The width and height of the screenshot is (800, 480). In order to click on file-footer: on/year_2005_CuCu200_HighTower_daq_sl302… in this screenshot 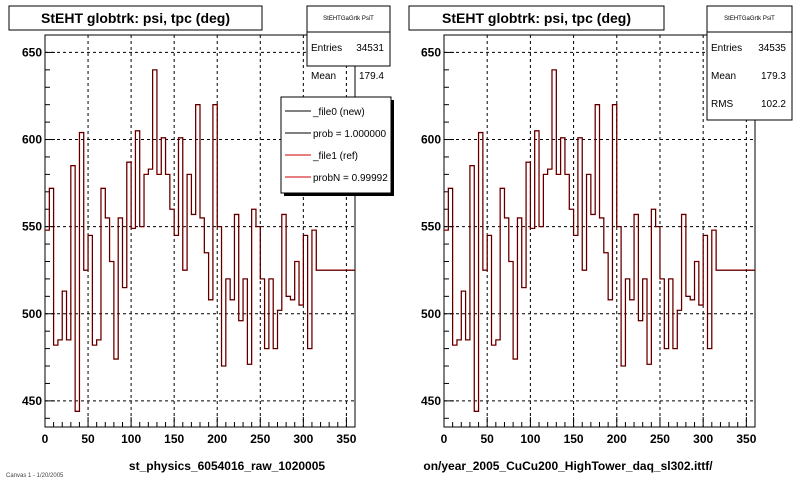, I will do `click(568, 466)`.